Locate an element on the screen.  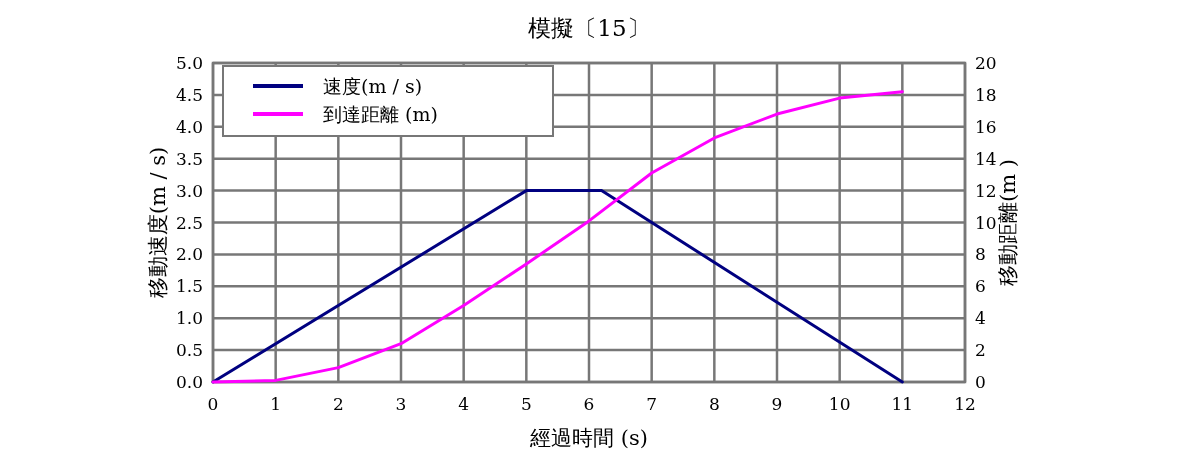
x-tick-label: 7 is located at coordinates (652, 404).